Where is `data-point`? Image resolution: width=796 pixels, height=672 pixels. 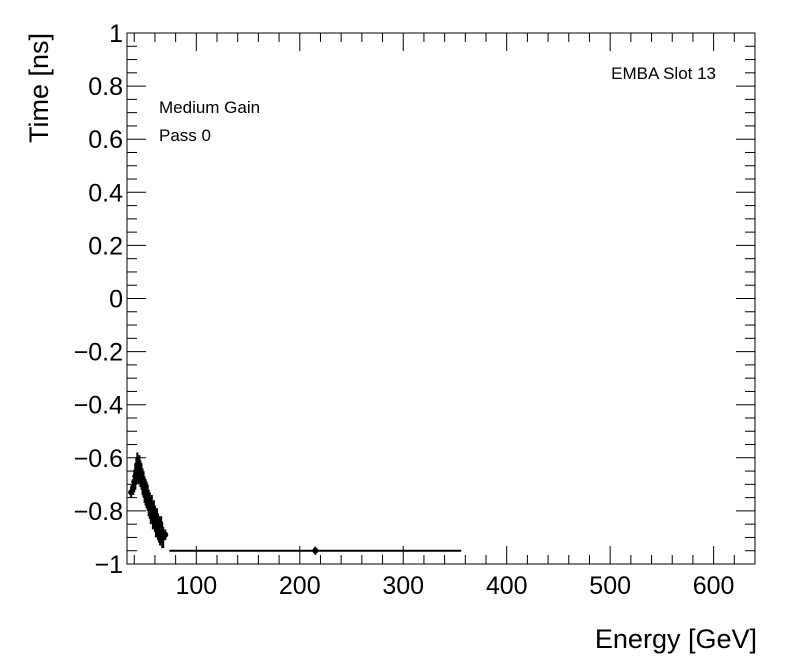 data-point is located at coordinates (315, 551).